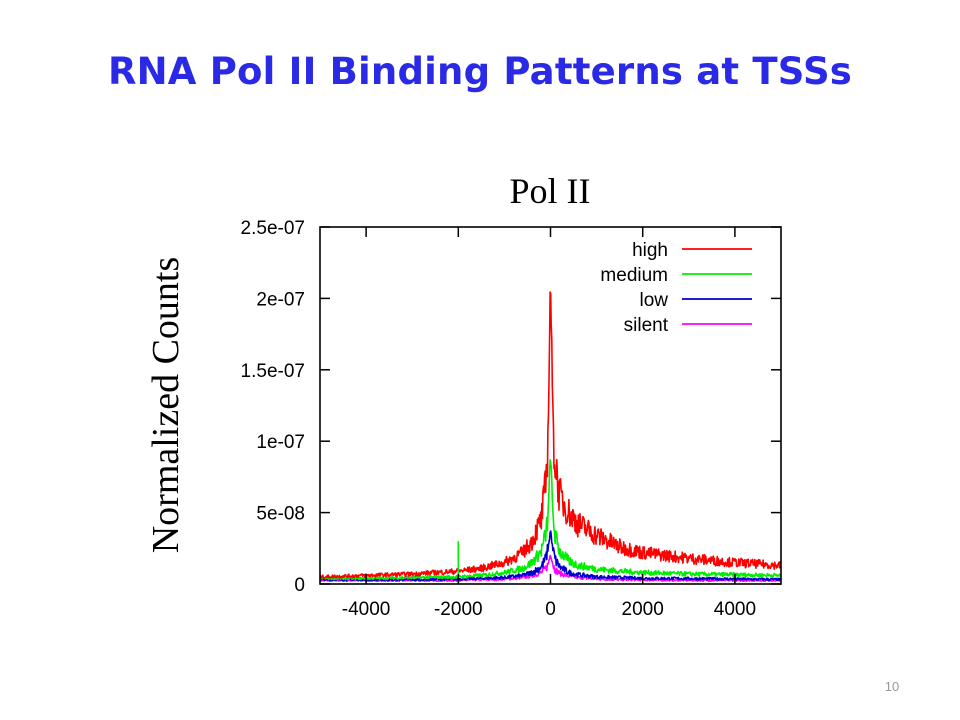 The width and height of the screenshot is (960, 720). I want to click on y-tick-label: 0, so click(299, 585).